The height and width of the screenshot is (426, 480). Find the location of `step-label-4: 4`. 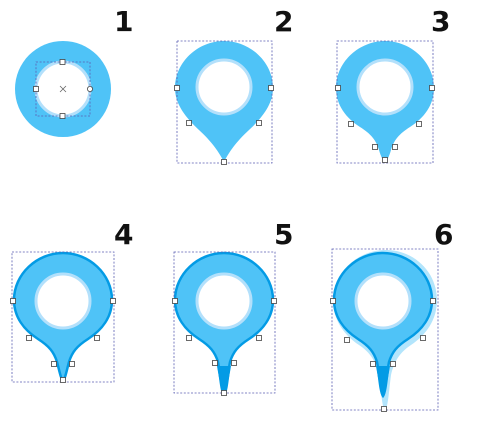

step-label-4: 4 is located at coordinates (123, 234).